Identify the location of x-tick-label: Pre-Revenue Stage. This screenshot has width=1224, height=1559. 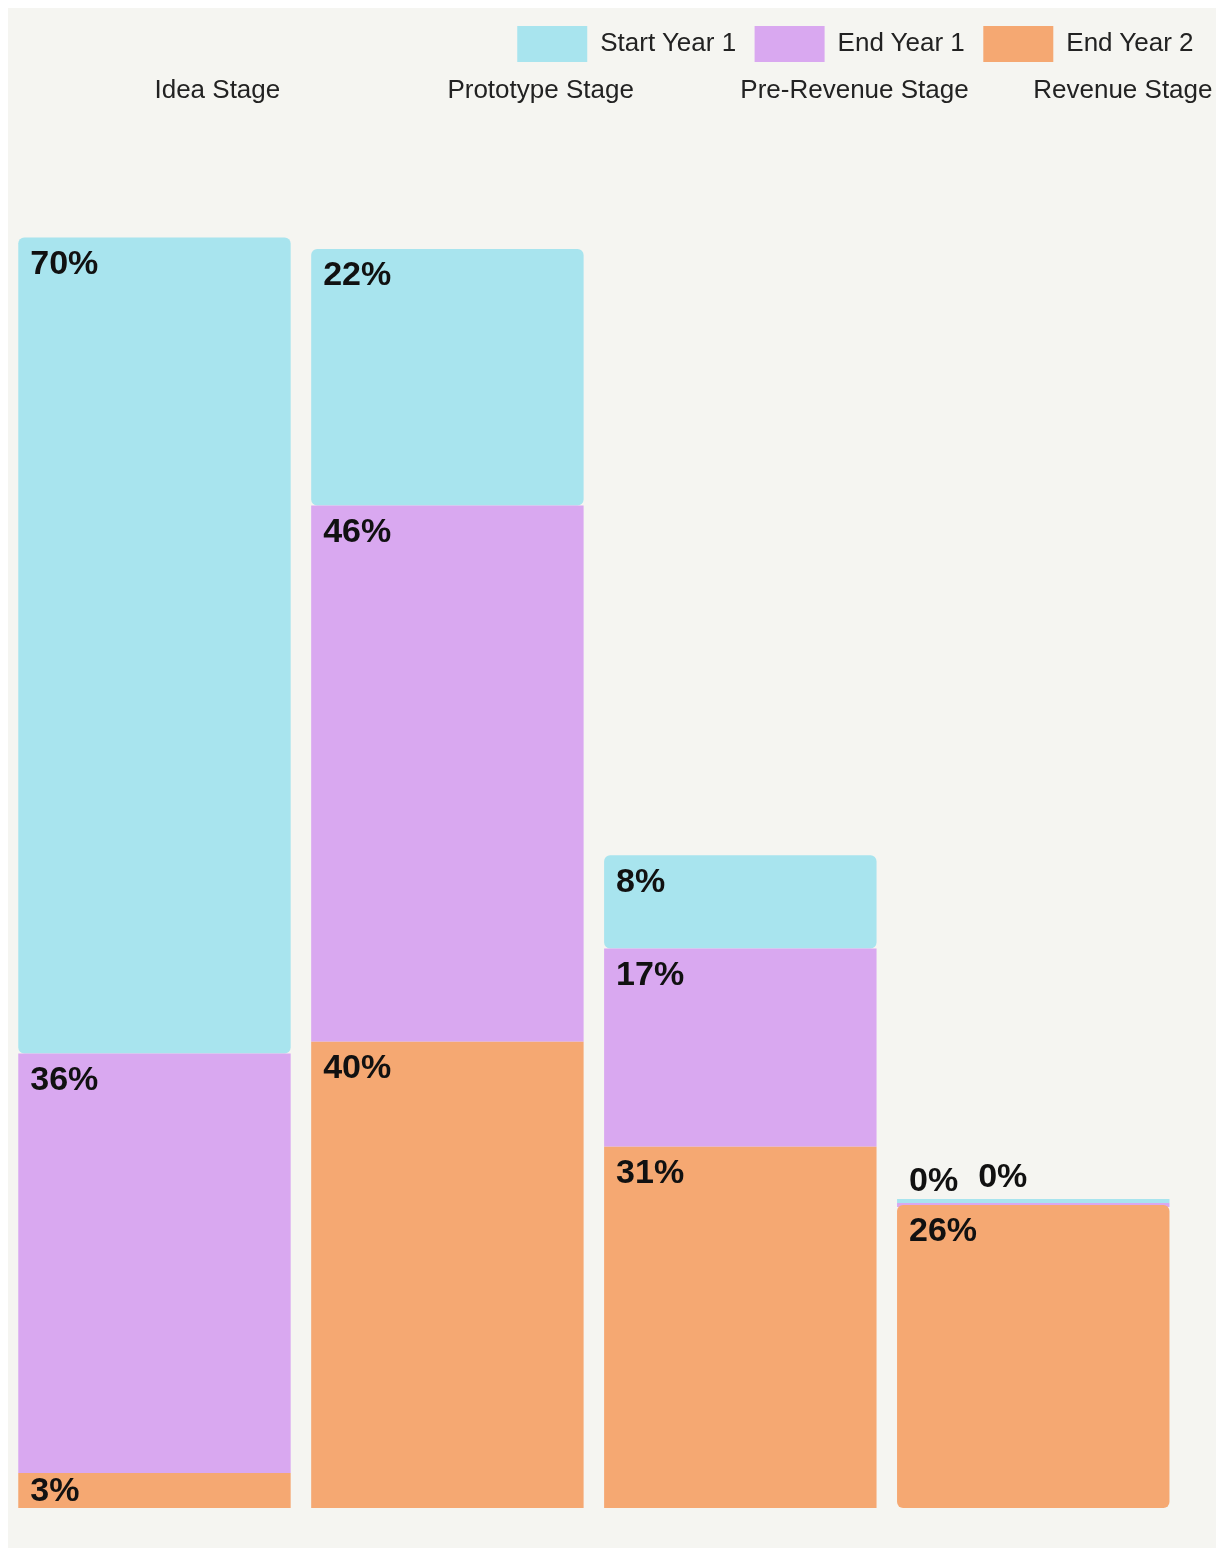
(854, 88).